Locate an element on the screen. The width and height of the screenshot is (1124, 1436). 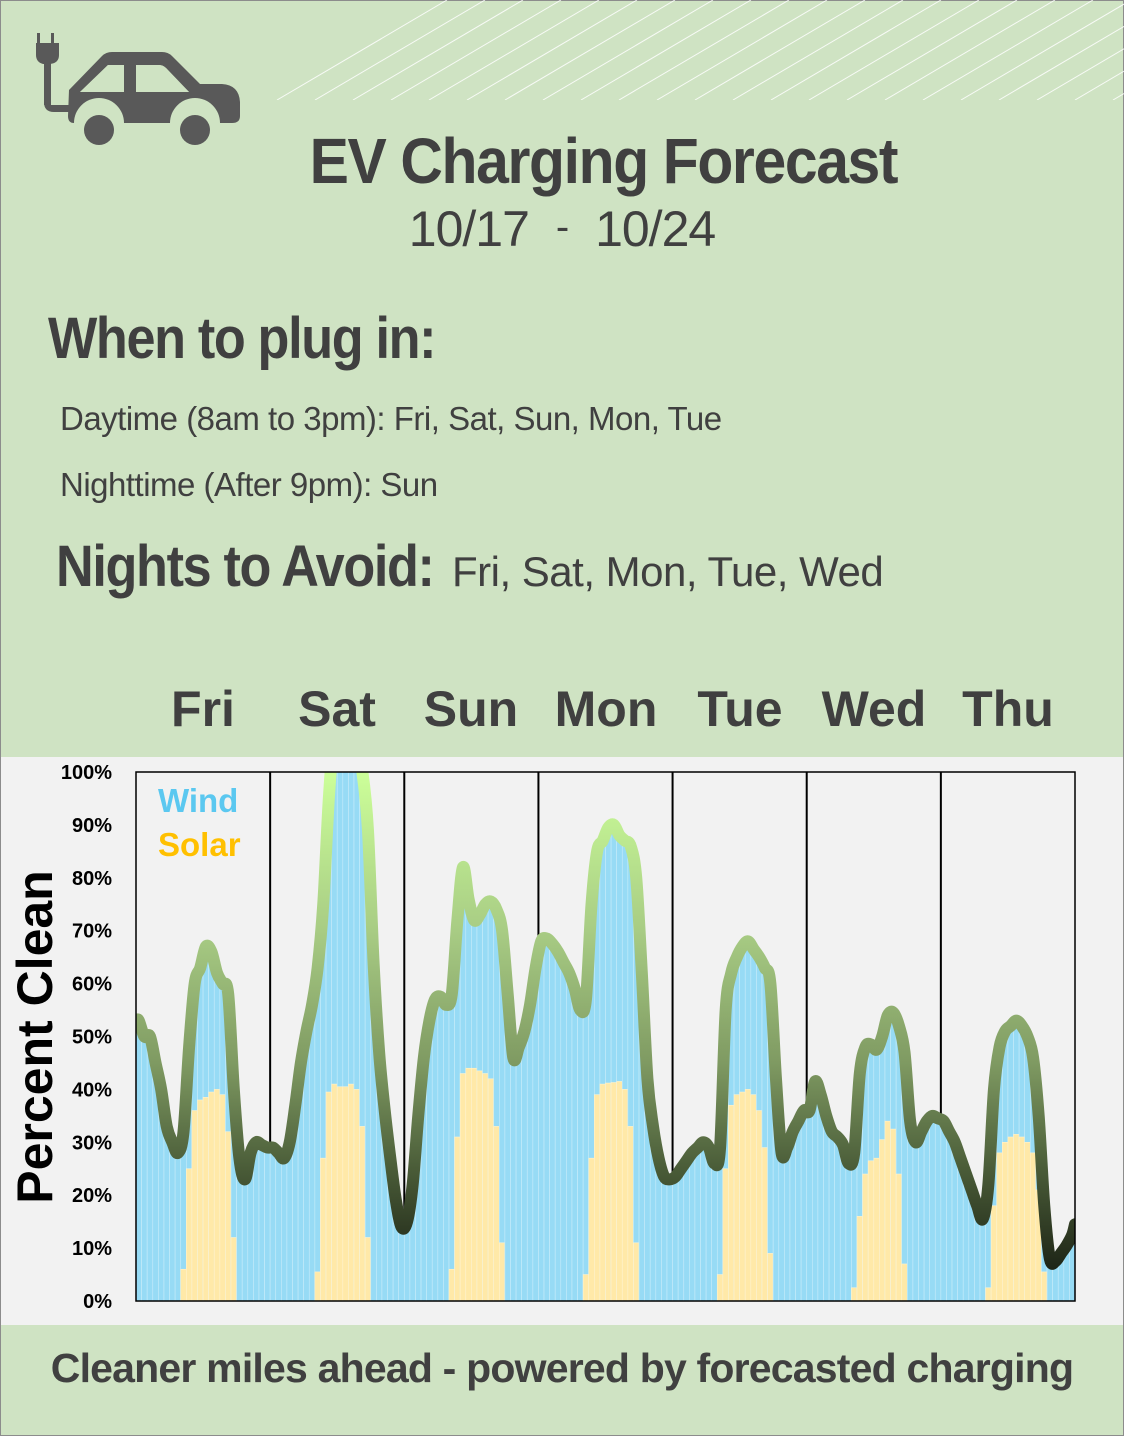
day-label-sun: Sun is located at coordinates (471, 709).